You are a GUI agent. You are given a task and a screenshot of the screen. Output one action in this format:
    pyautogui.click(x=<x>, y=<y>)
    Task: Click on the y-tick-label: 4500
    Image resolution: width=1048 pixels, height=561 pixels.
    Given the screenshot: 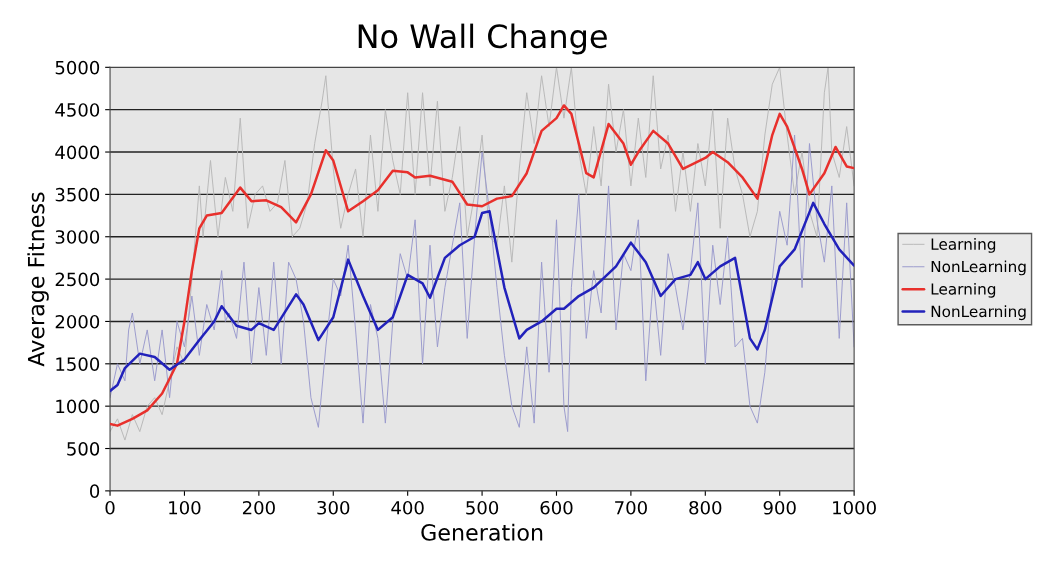 What is the action you would take?
    pyautogui.click(x=77, y=110)
    